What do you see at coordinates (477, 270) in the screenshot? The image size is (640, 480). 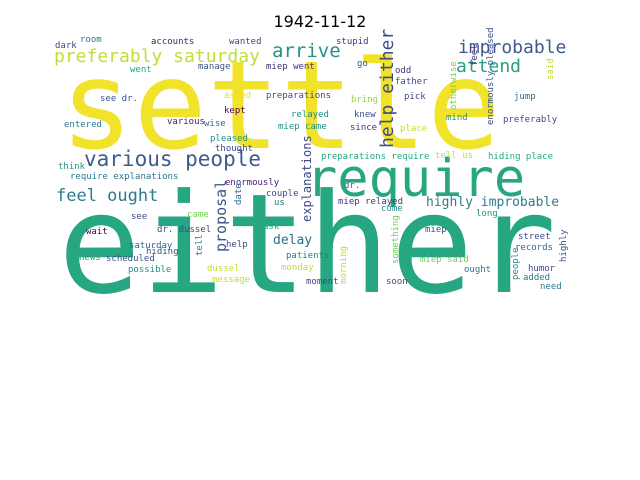 I see `cloud-word: ought` at bounding box center [477, 270].